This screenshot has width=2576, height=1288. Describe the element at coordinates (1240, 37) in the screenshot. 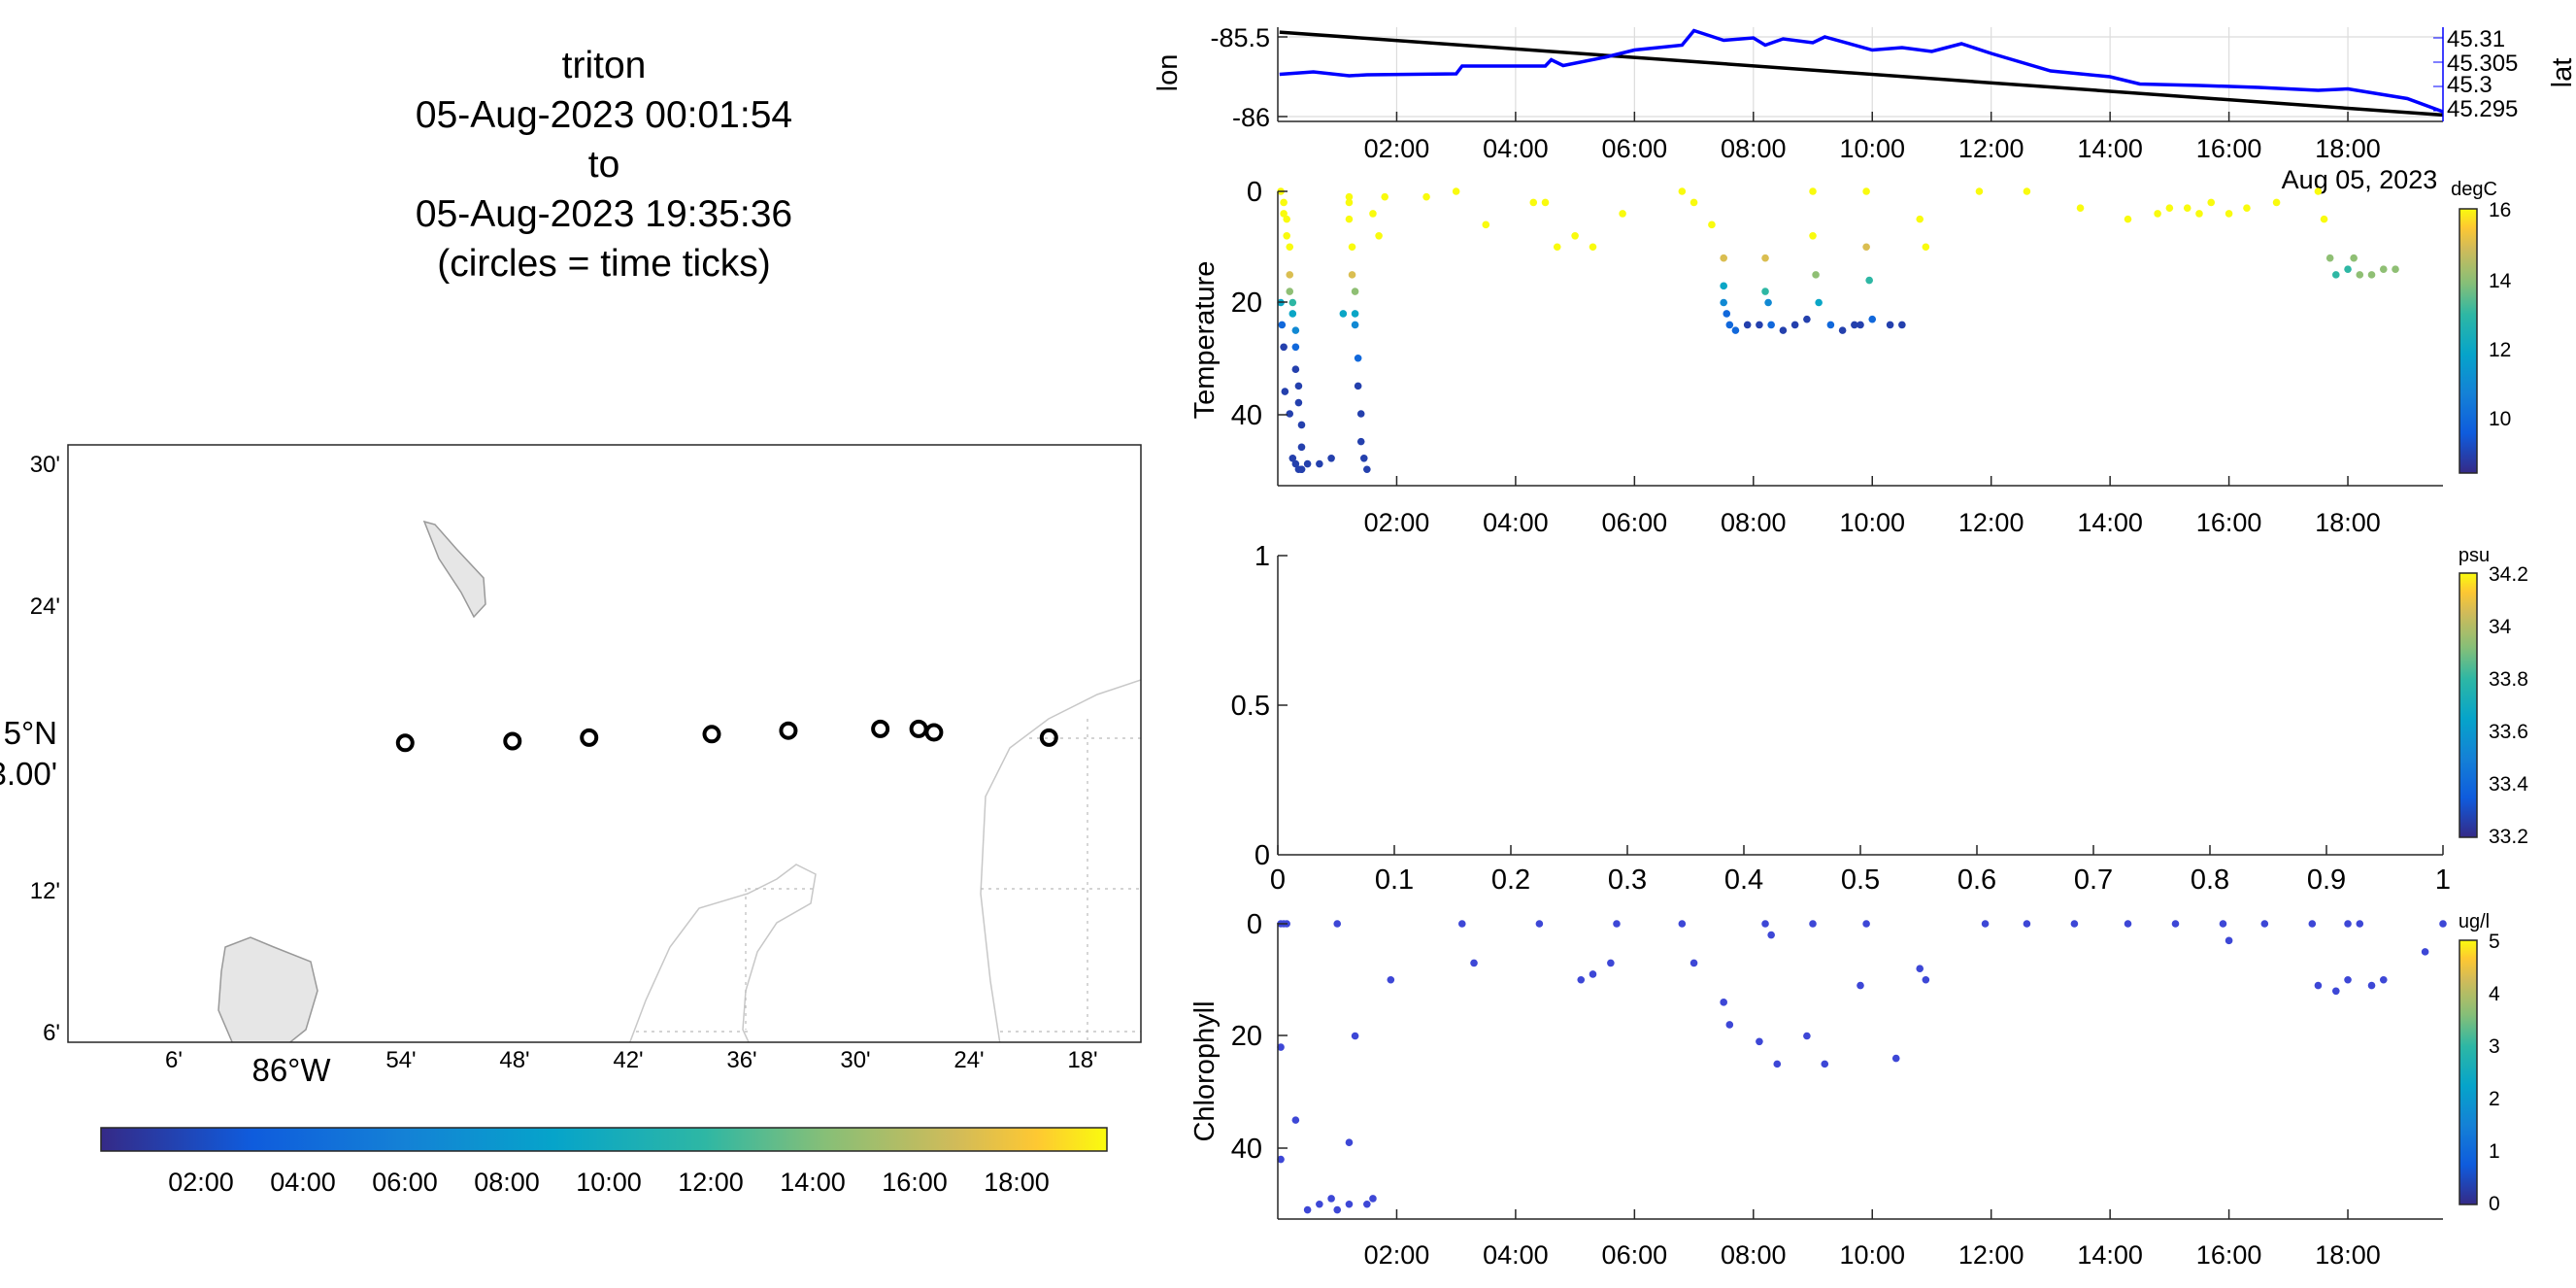

I see `lon-tick: -85.5` at that location.